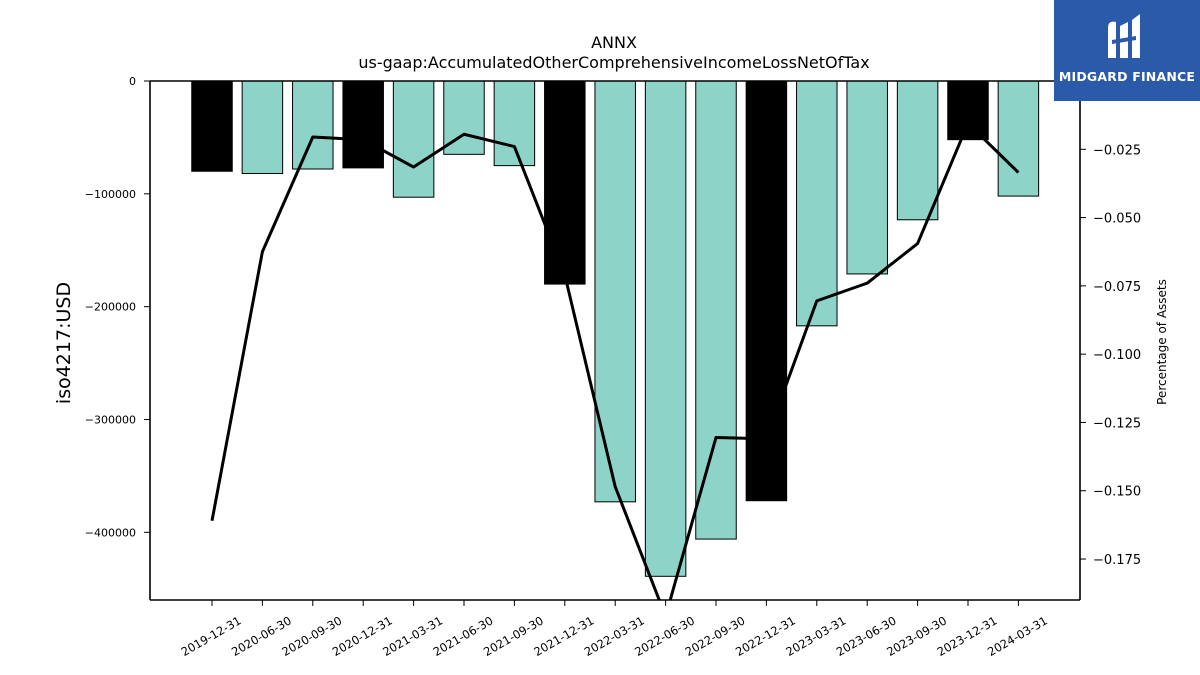  I want to click on brand-logo: MIDGARD FINANCE, so click(1127, 50).